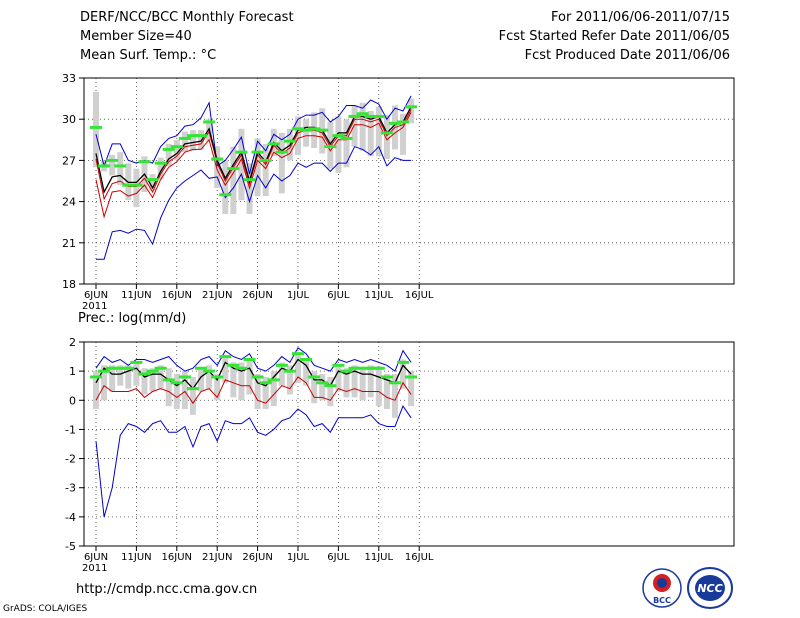 The height and width of the screenshot is (618, 800). What do you see at coordinates (70, 488) in the screenshot?
I see `y-tick-label: -3` at bounding box center [70, 488].